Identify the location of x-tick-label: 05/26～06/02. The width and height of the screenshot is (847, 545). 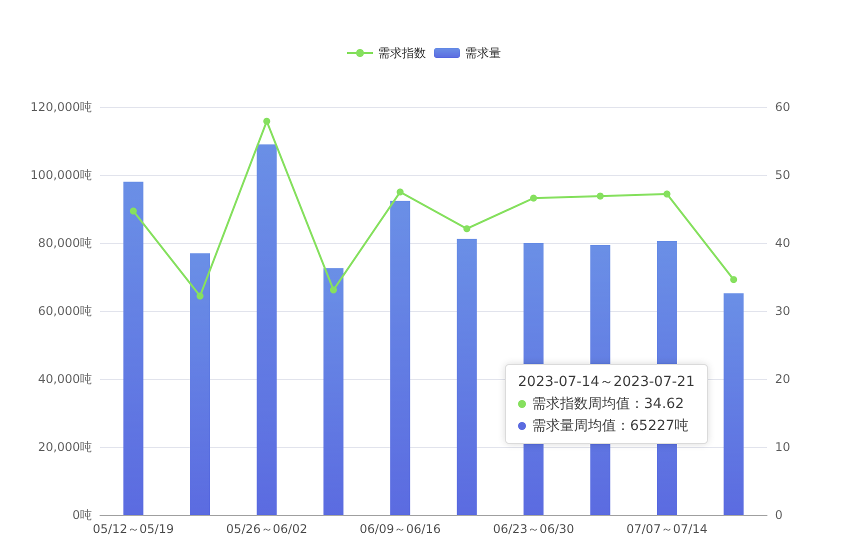
(267, 529).